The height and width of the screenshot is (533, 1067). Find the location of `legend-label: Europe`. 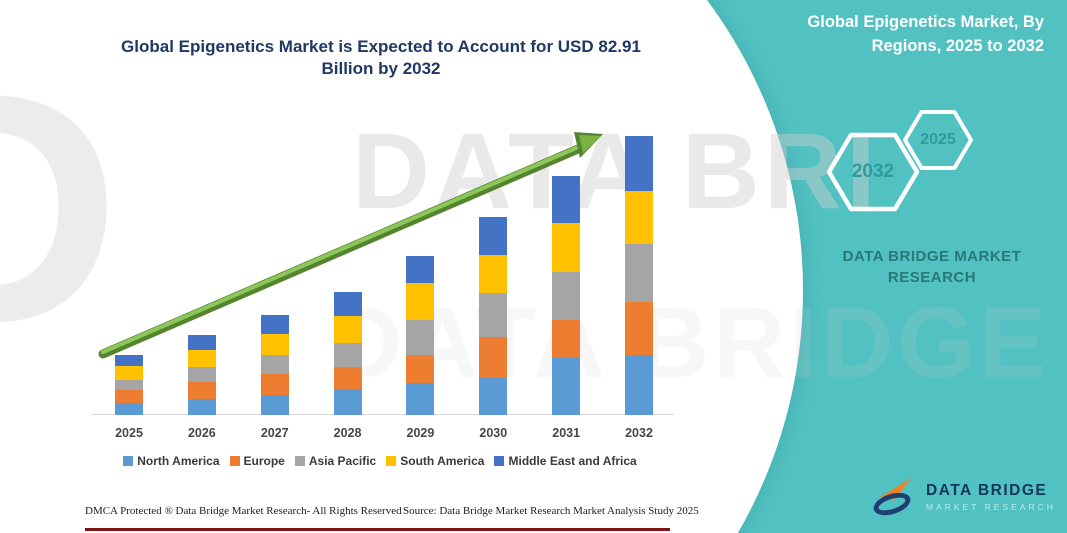

legend-label: Europe is located at coordinates (264, 461).